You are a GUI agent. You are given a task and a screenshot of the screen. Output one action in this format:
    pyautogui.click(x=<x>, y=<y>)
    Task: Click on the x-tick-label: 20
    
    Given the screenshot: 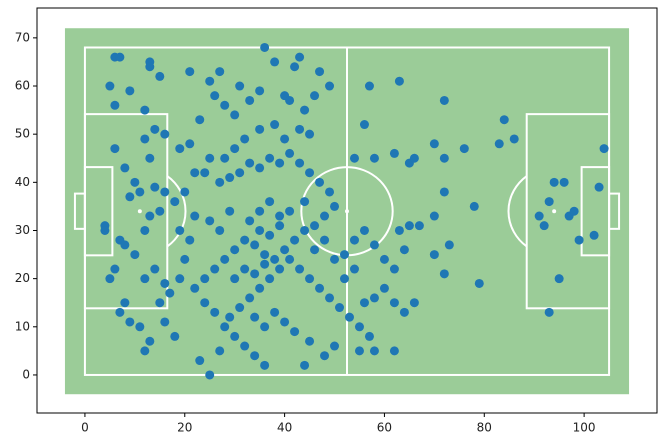 What is the action you would take?
    pyautogui.click(x=184, y=428)
    